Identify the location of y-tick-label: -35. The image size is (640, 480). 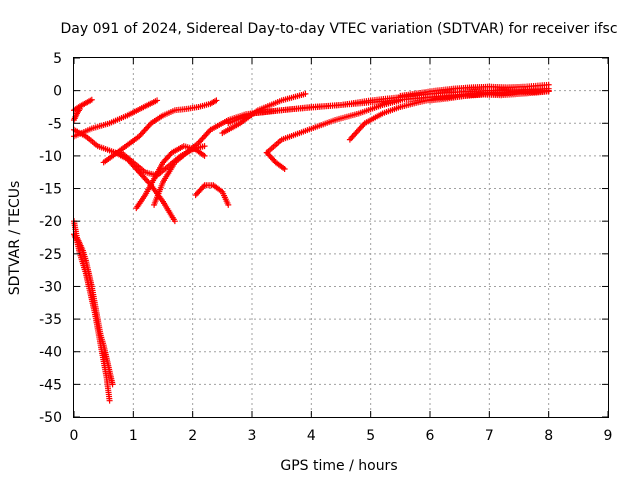
(50, 320).